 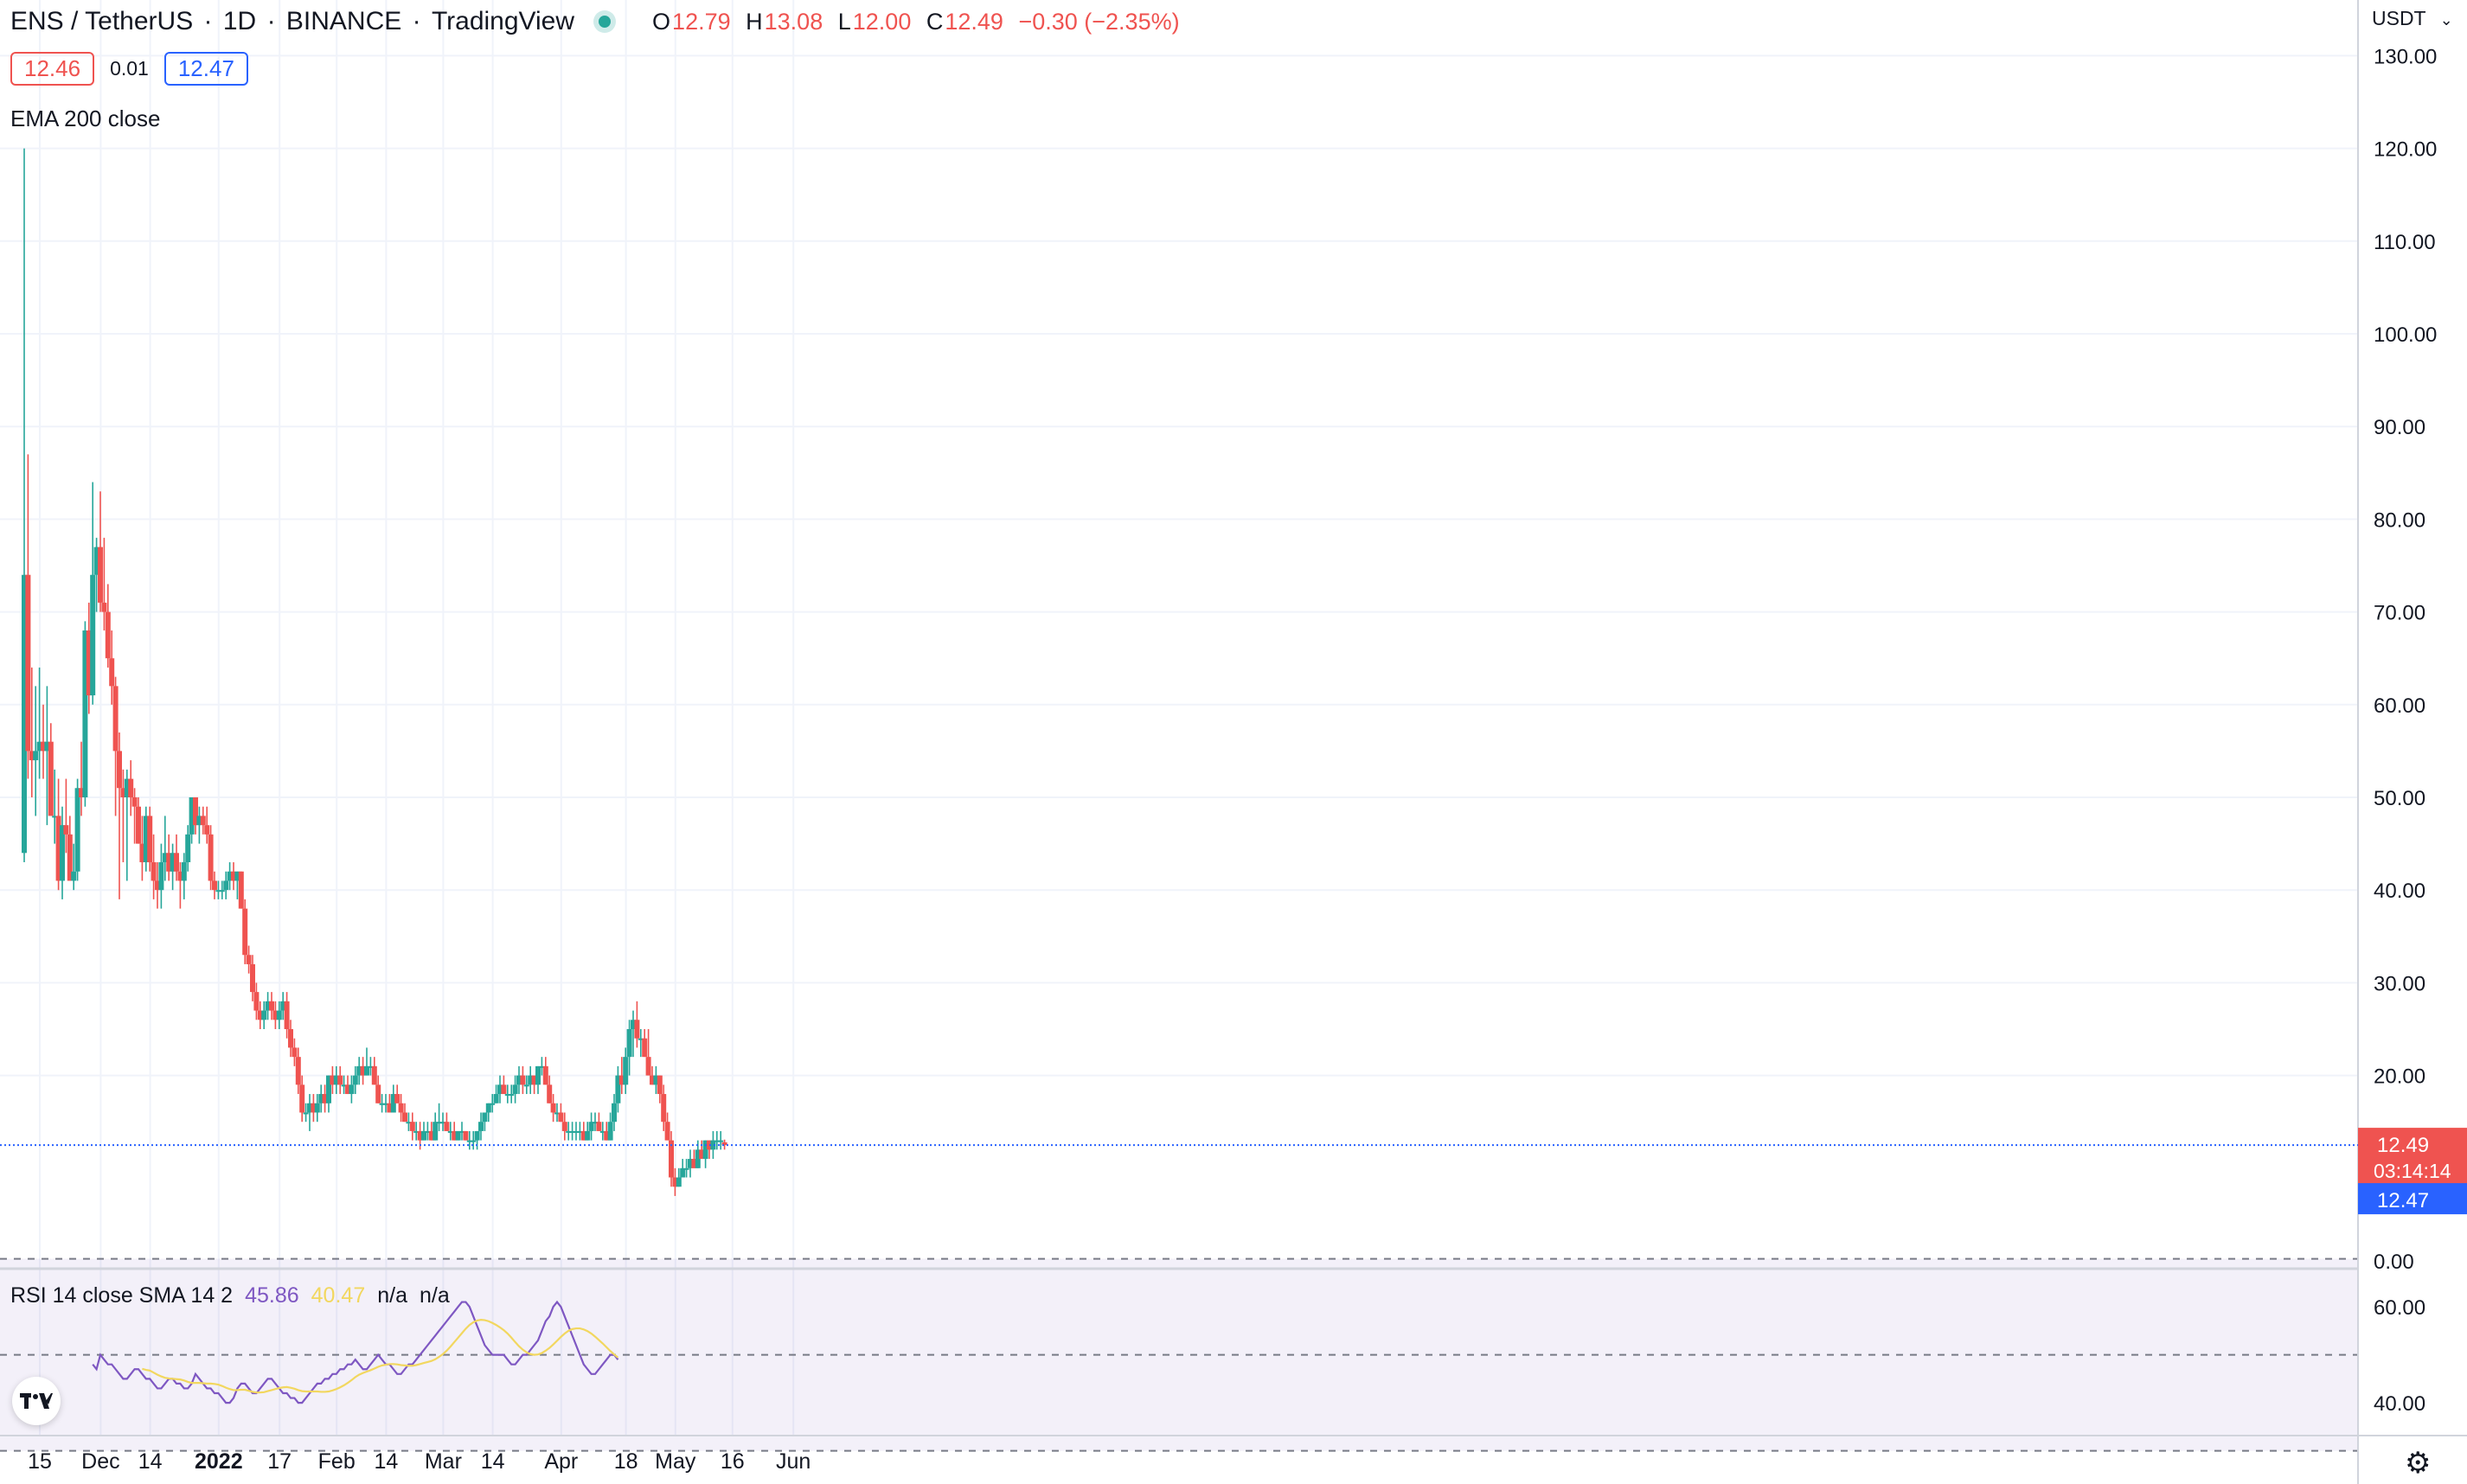 What do you see at coordinates (733, 1462) in the screenshot?
I see `x-tick-label: 16` at bounding box center [733, 1462].